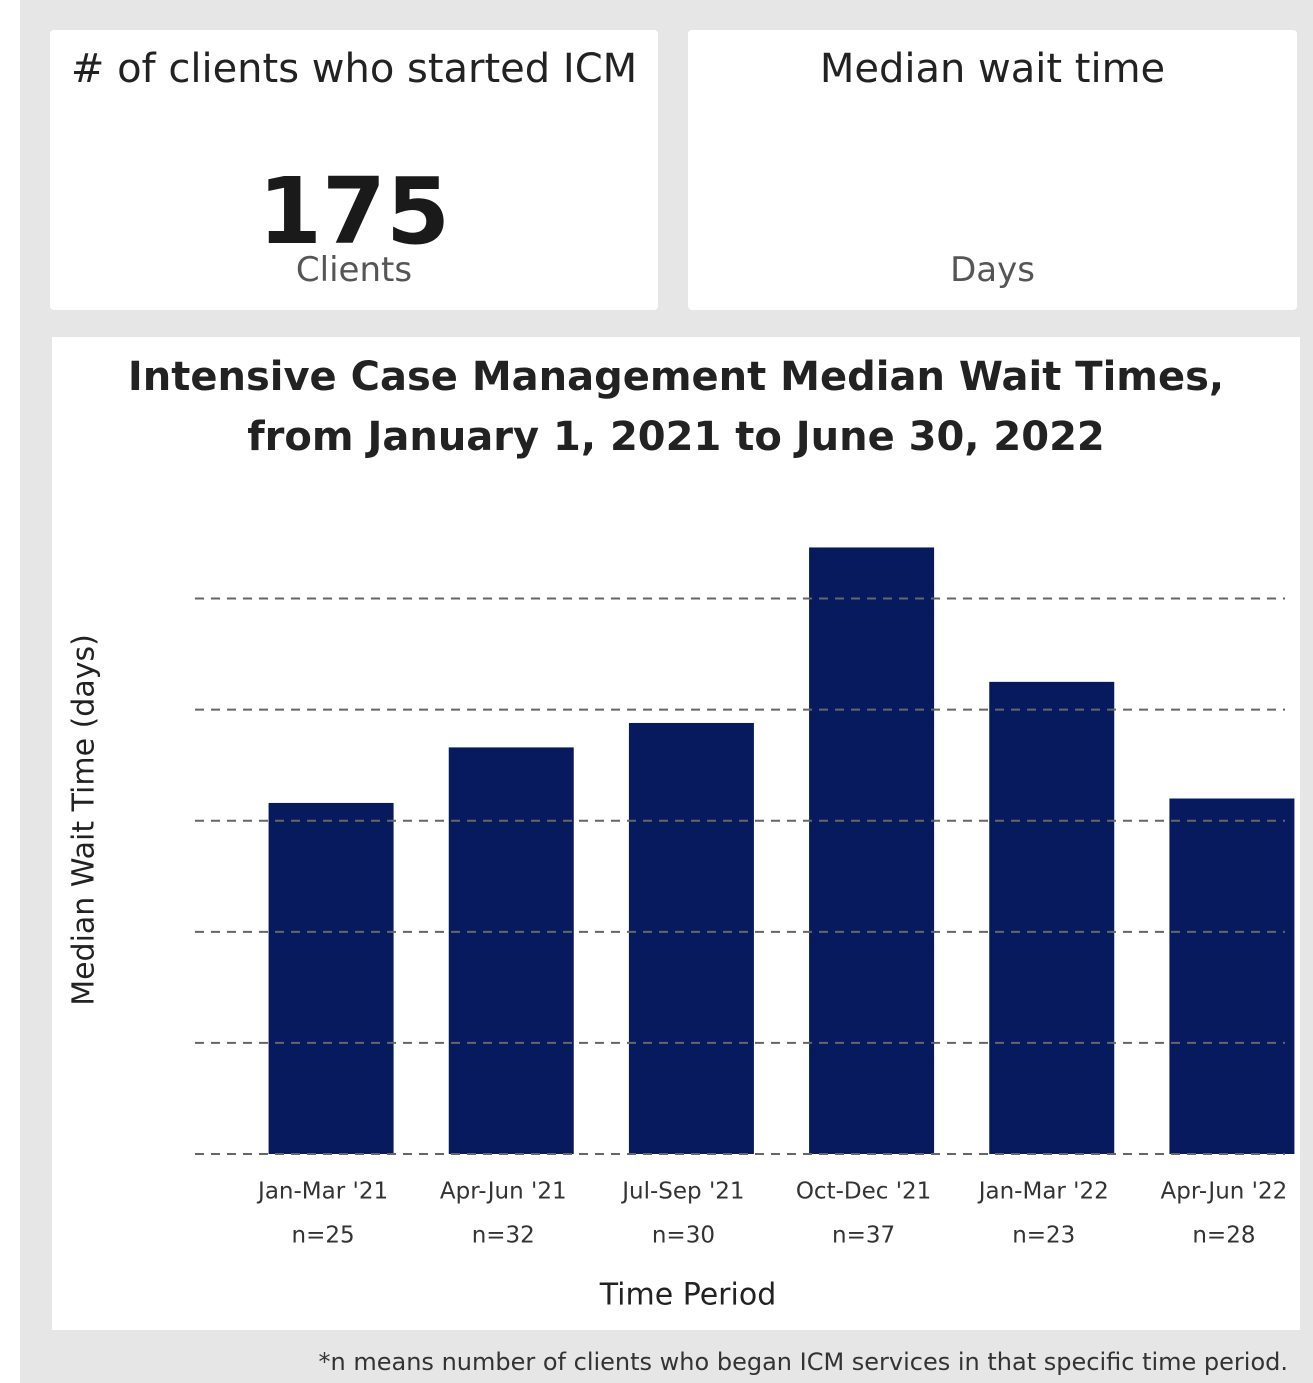 The image size is (1313, 1383). Describe the element at coordinates (992, 270) in the screenshot. I see `card-unit: Days` at that location.